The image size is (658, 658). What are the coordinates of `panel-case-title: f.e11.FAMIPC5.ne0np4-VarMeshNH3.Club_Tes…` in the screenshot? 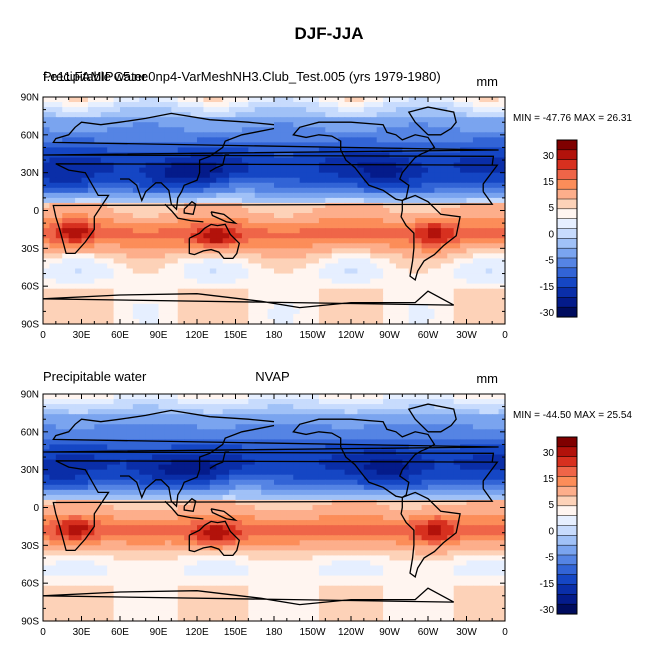 It's located at (242, 76).